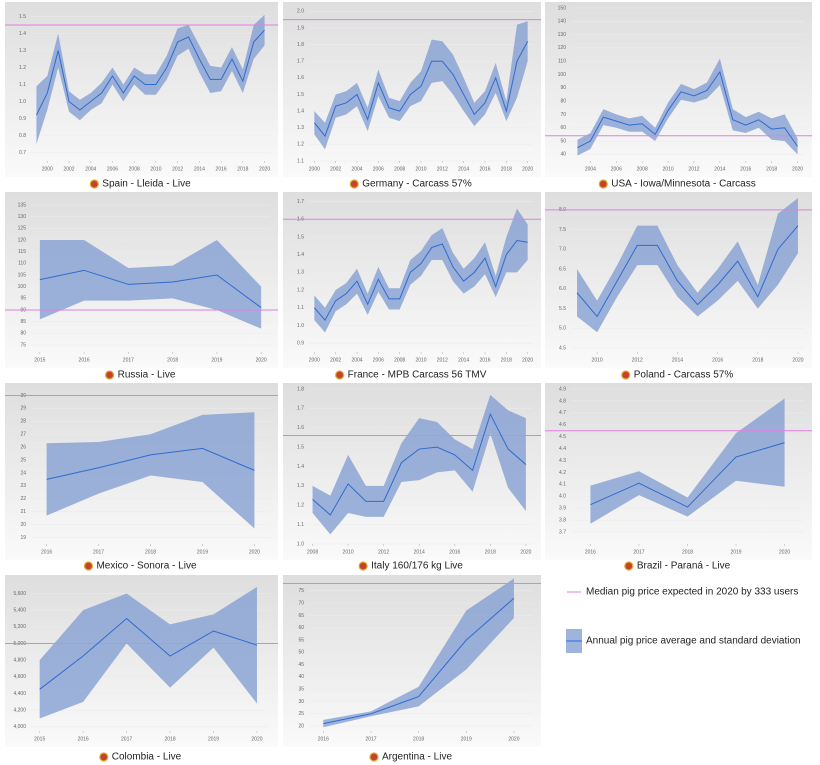  Describe the element at coordinates (19, 677) in the screenshot. I see `y-tick-label: 4,600` at that location.